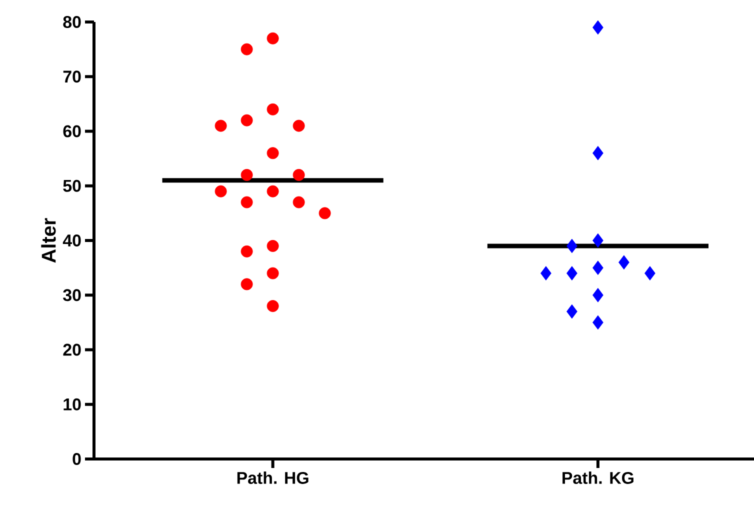 This screenshot has height=506, width=754. What do you see at coordinates (598, 478) in the screenshot?
I see `x-tick-label: Path. KG` at bounding box center [598, 478].